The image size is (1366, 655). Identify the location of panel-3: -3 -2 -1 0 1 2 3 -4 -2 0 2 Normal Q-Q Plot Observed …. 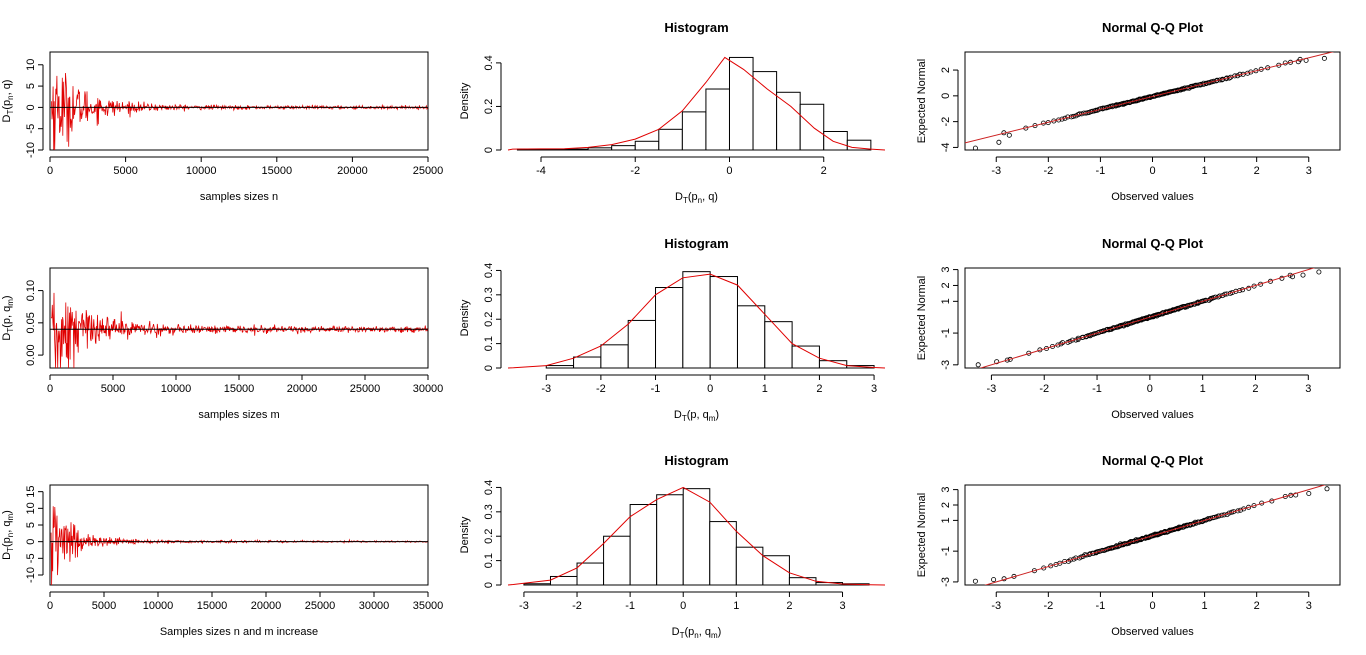
(1128, 111).